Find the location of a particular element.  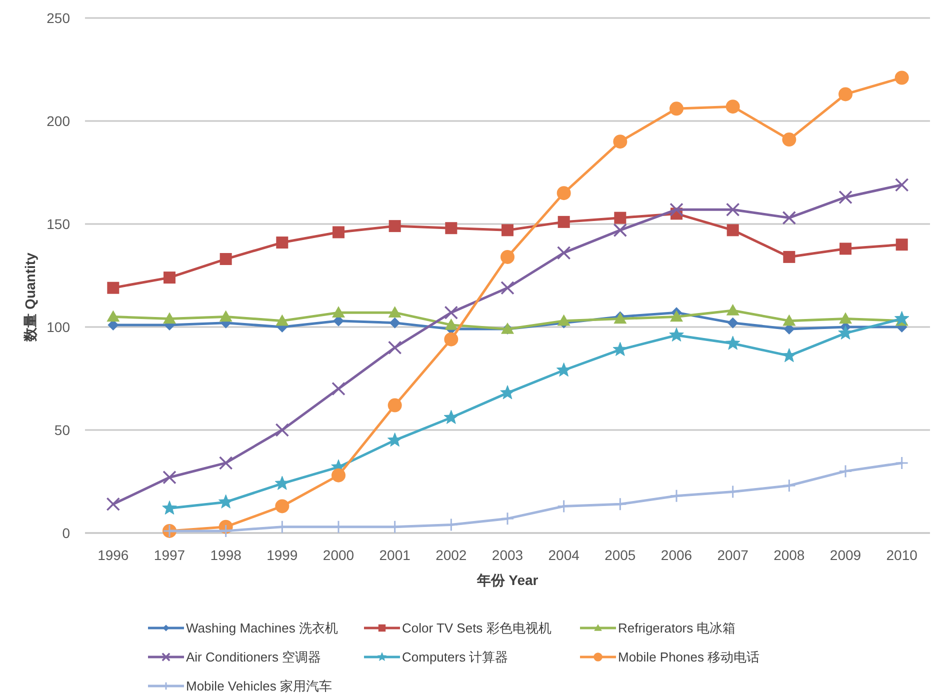

y-tick-label: 50 is located at coordinates (62, 430).